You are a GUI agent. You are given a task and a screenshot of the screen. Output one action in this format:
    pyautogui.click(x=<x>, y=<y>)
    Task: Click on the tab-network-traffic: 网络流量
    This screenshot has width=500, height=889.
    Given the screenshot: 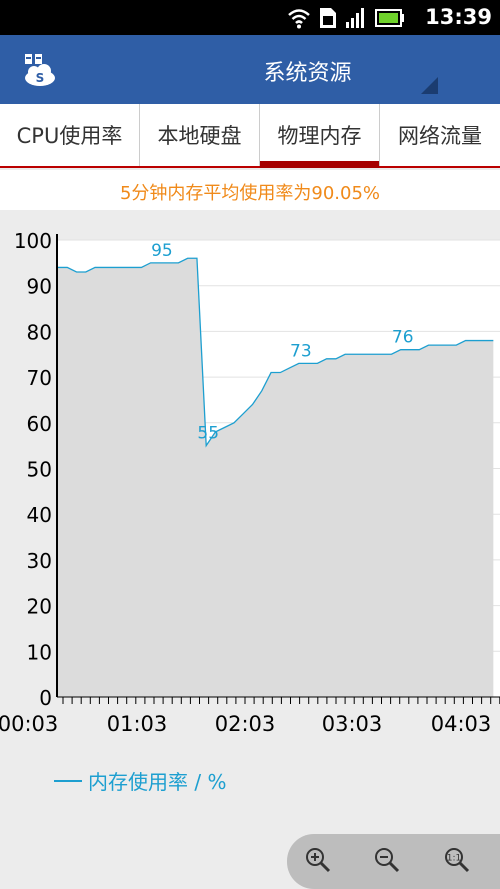 What is the action you would take?
    pyautogui.click(x=440, y=135)
    